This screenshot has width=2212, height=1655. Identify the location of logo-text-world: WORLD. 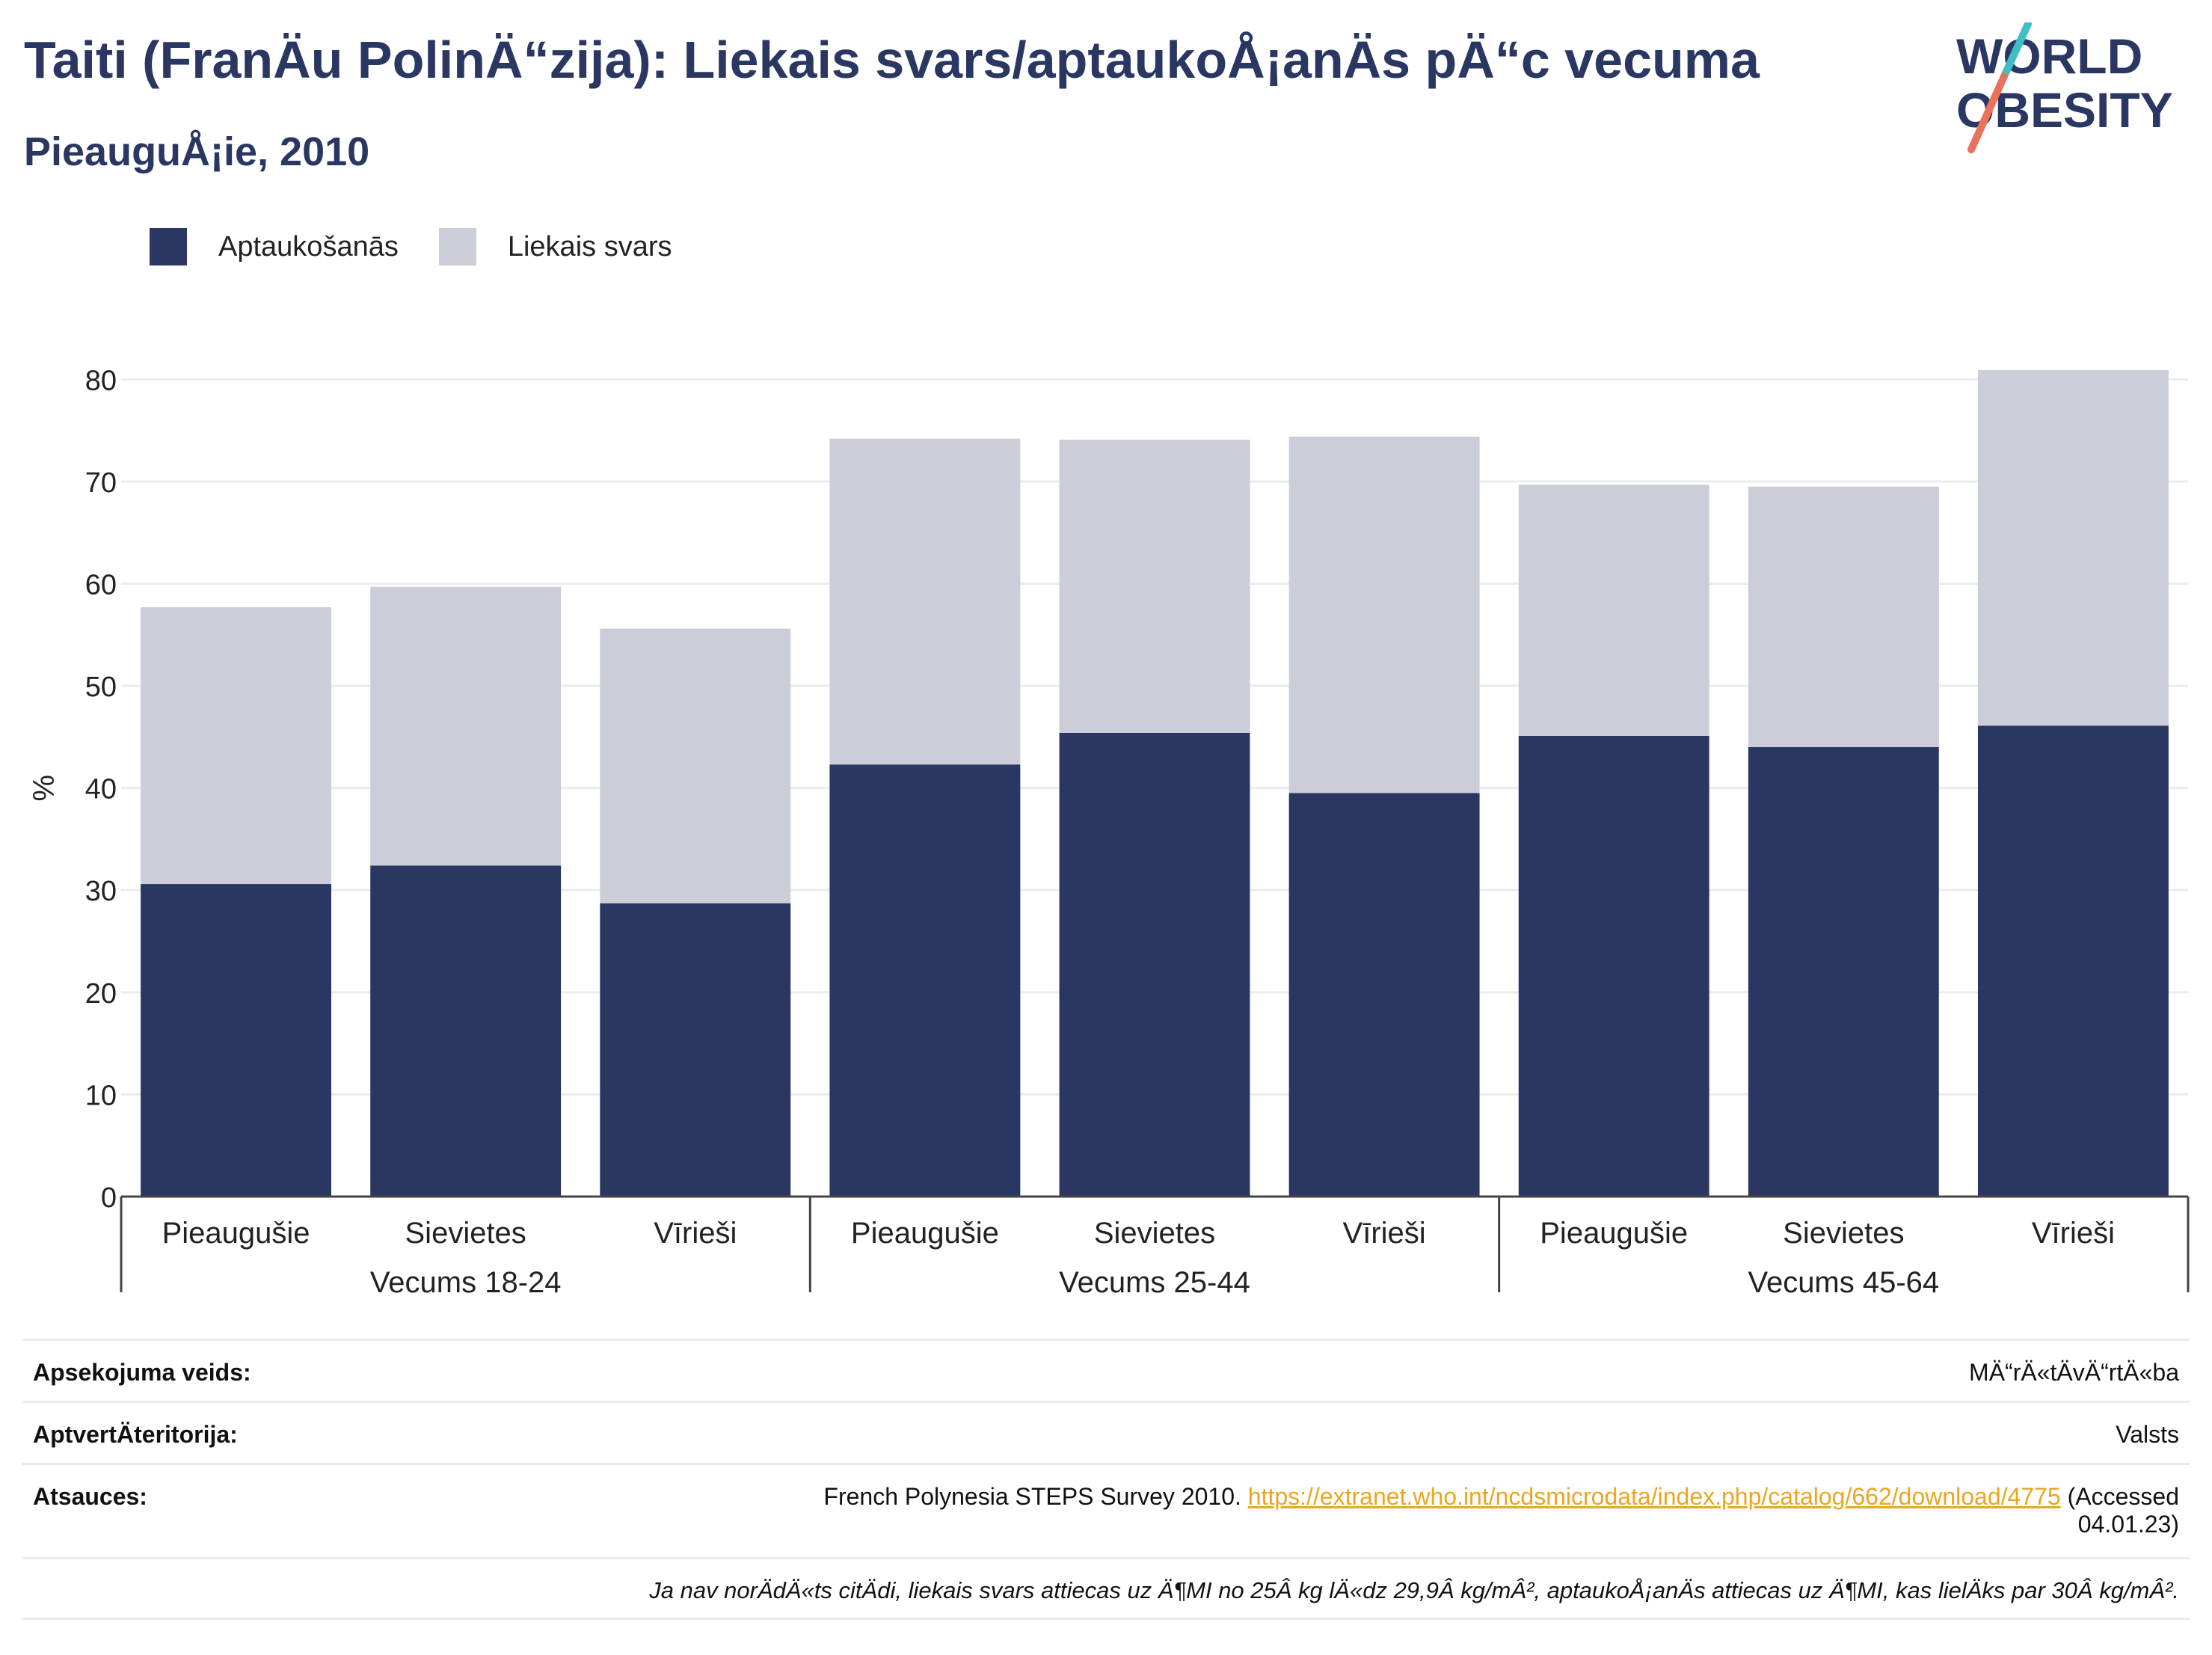
(2049, 56).